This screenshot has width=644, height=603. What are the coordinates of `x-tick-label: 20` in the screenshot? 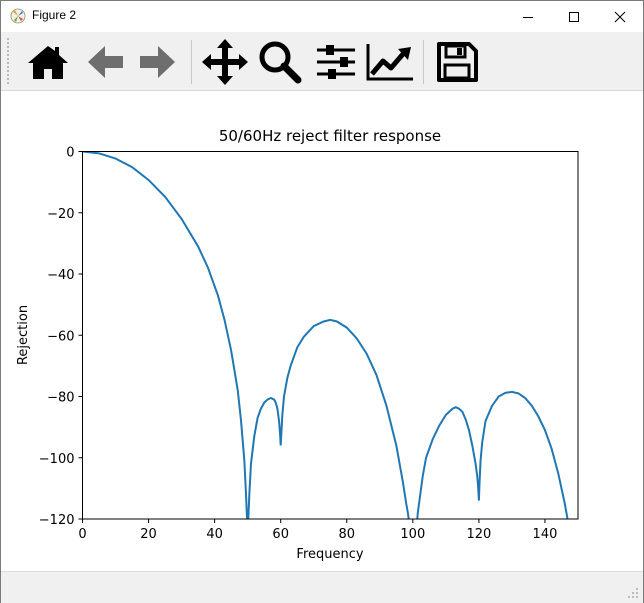 It's located at (148, 534).